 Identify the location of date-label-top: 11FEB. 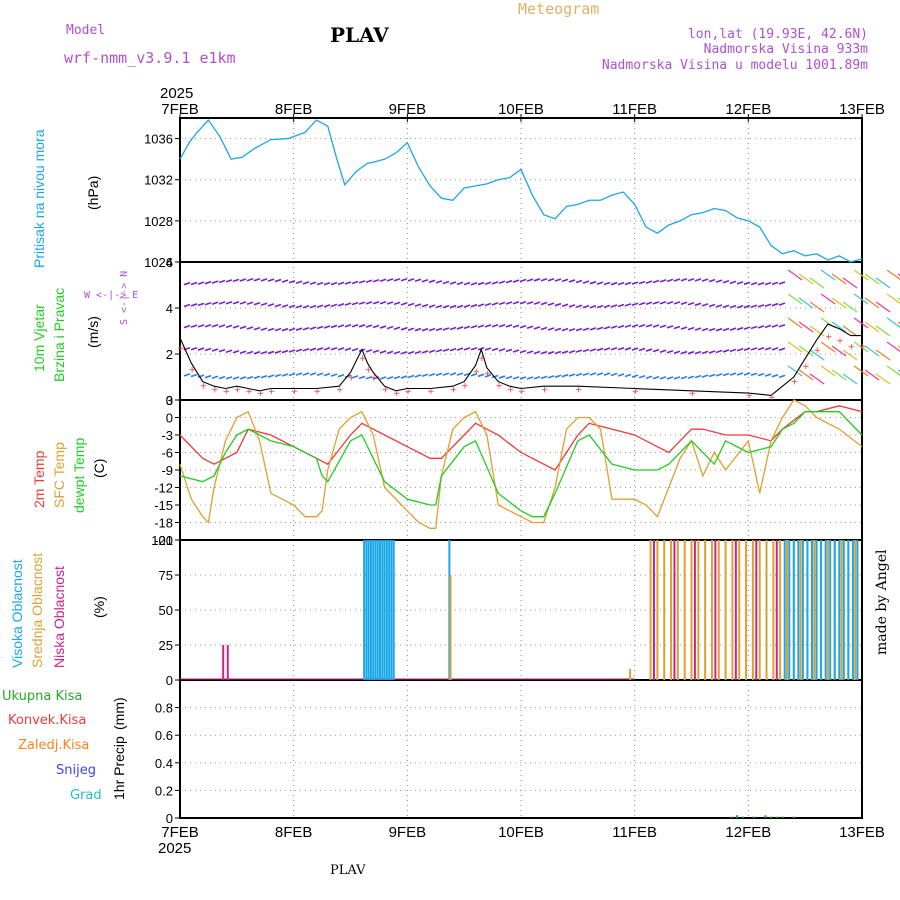
(634, 109).